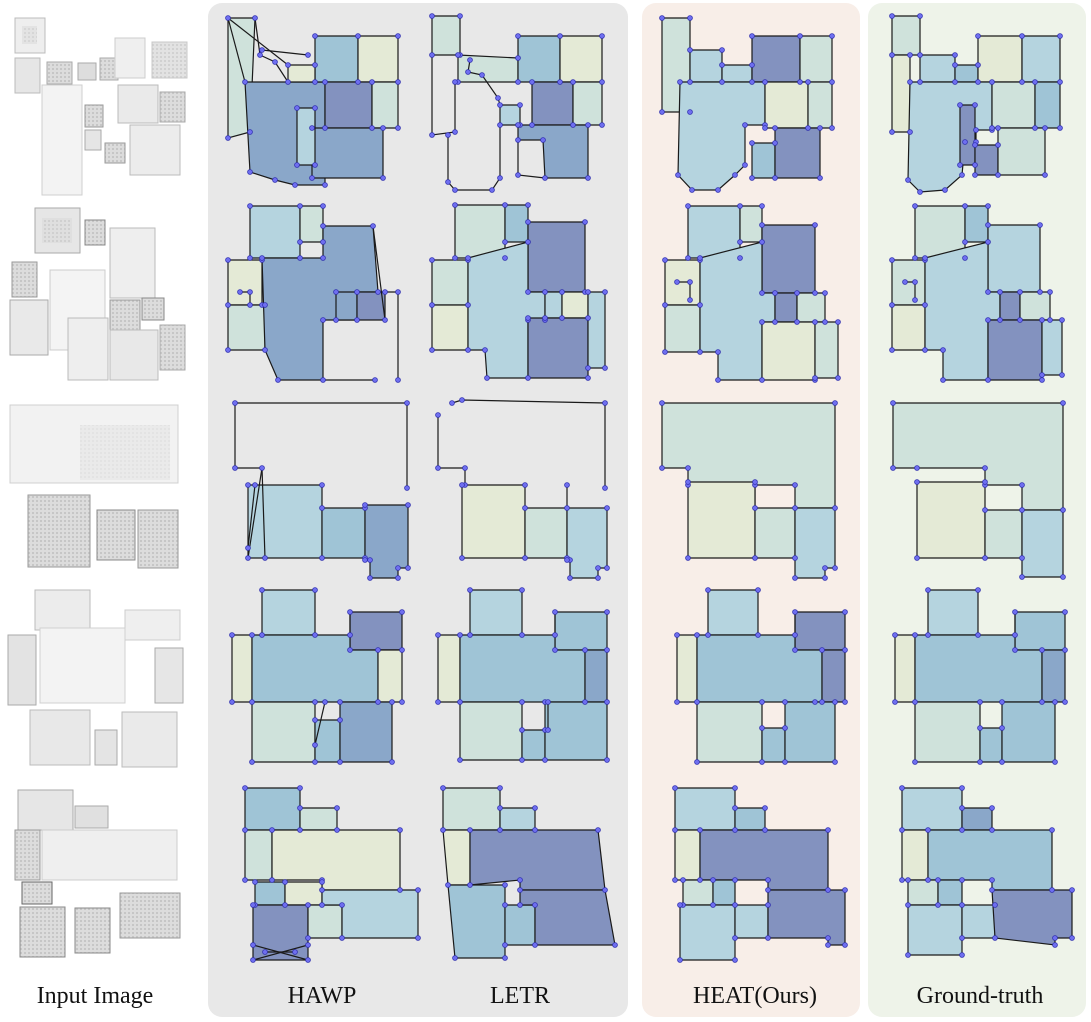 The width and height of the screenshot is (1091, 1022). I want to click on heat-label: HEAT(Ours), so click(755, 996).